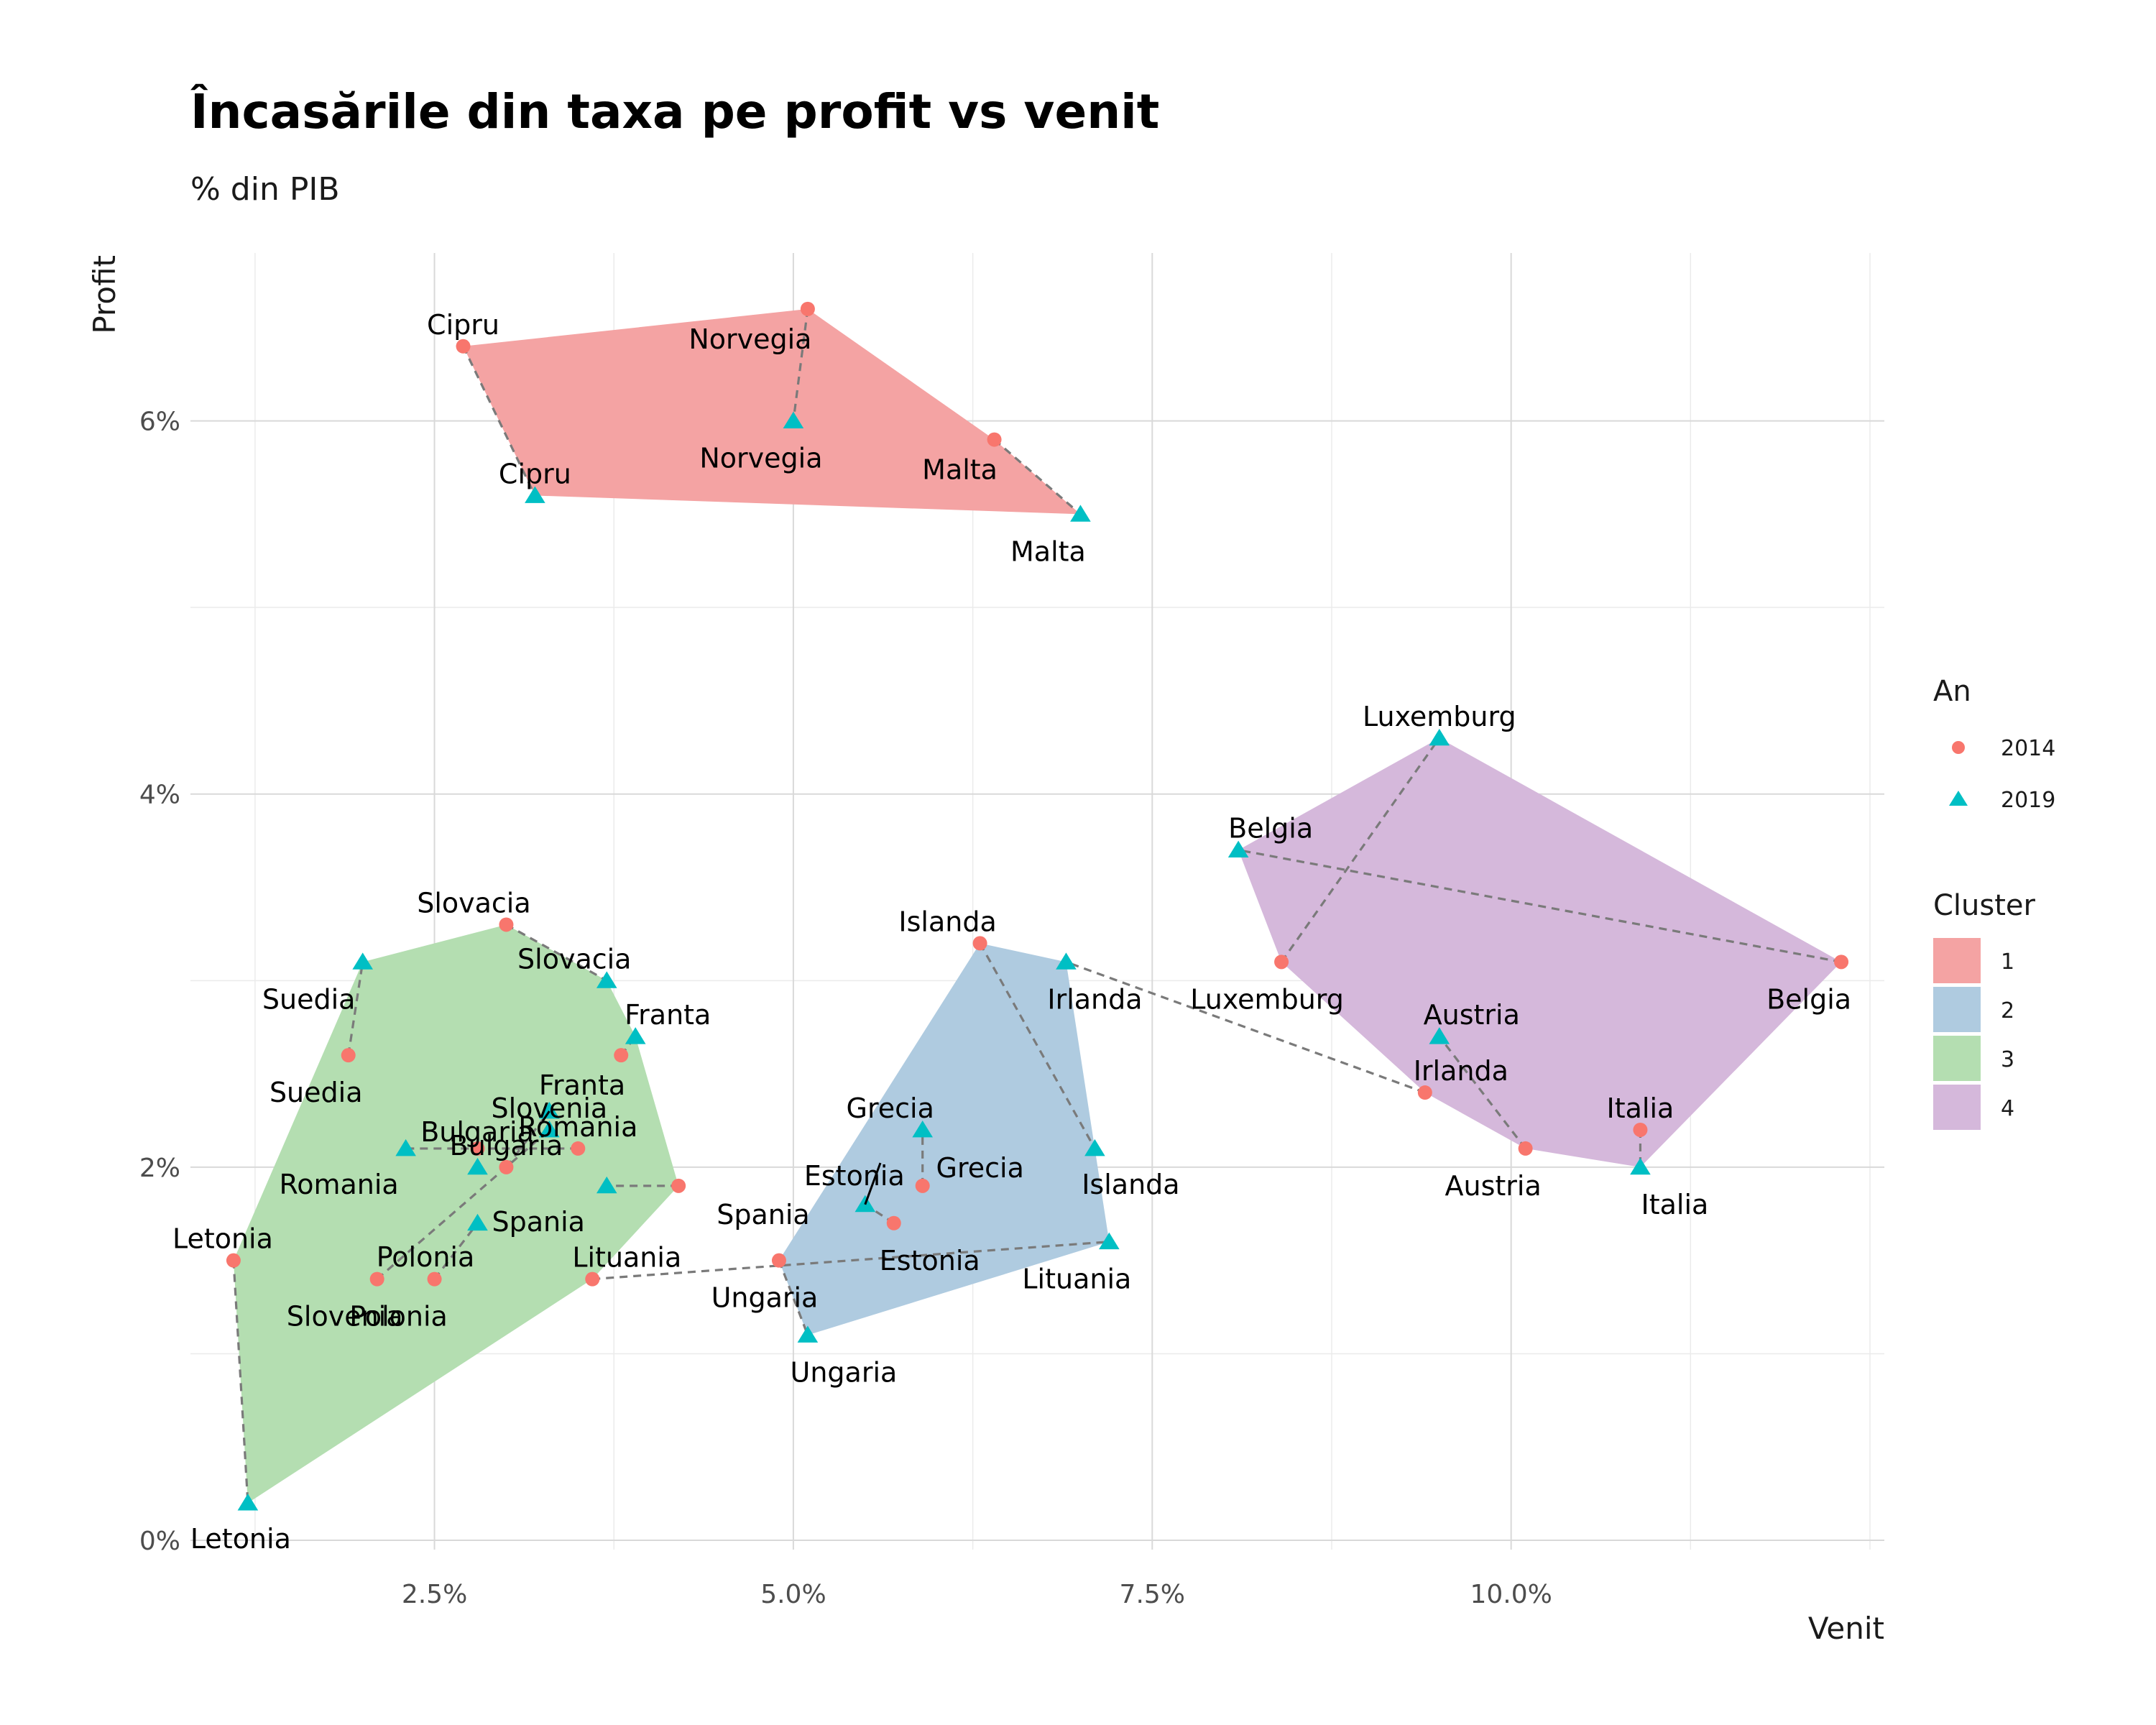 This screenshot has width=2156, height=1725. Describe the element at coordinates (1267, 999) in the screenshot. I see `label-luxemburg-2014: Luxemburg` at that location.